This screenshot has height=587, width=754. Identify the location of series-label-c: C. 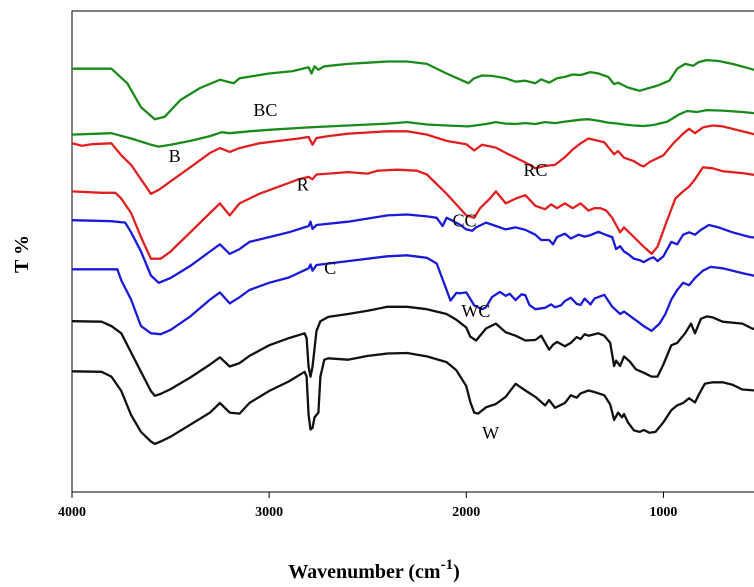
(330, 268).